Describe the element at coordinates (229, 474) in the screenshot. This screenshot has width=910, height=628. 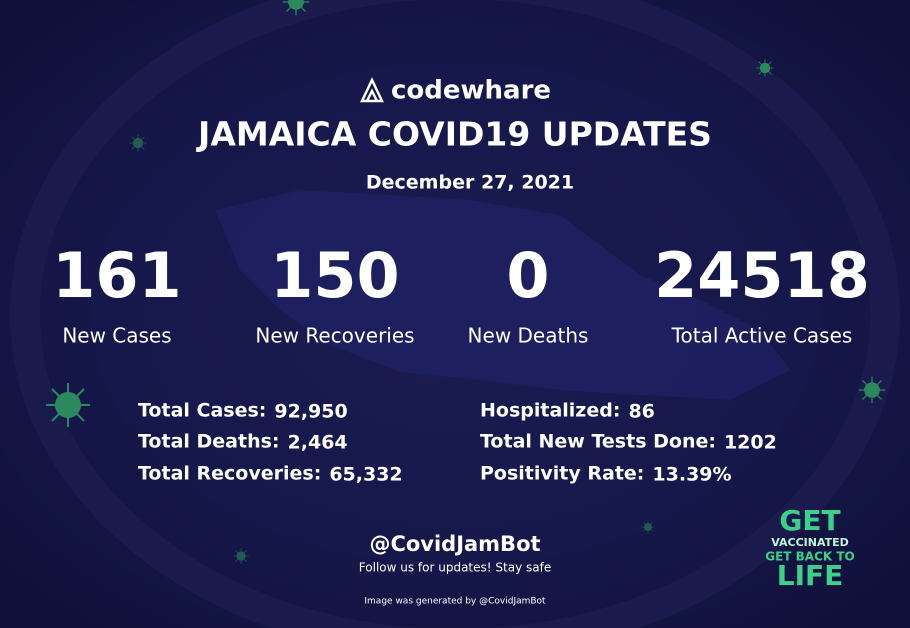
I see `detail-label: Total Recoveries:` at that location.